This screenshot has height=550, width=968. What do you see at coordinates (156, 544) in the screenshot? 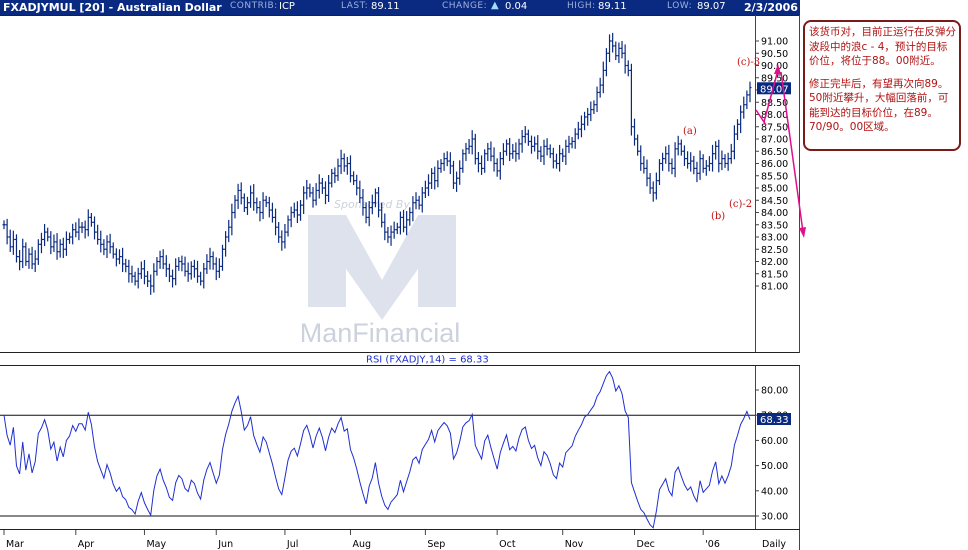
I see `time-tick-label: May` at bounding box center [156, 544].